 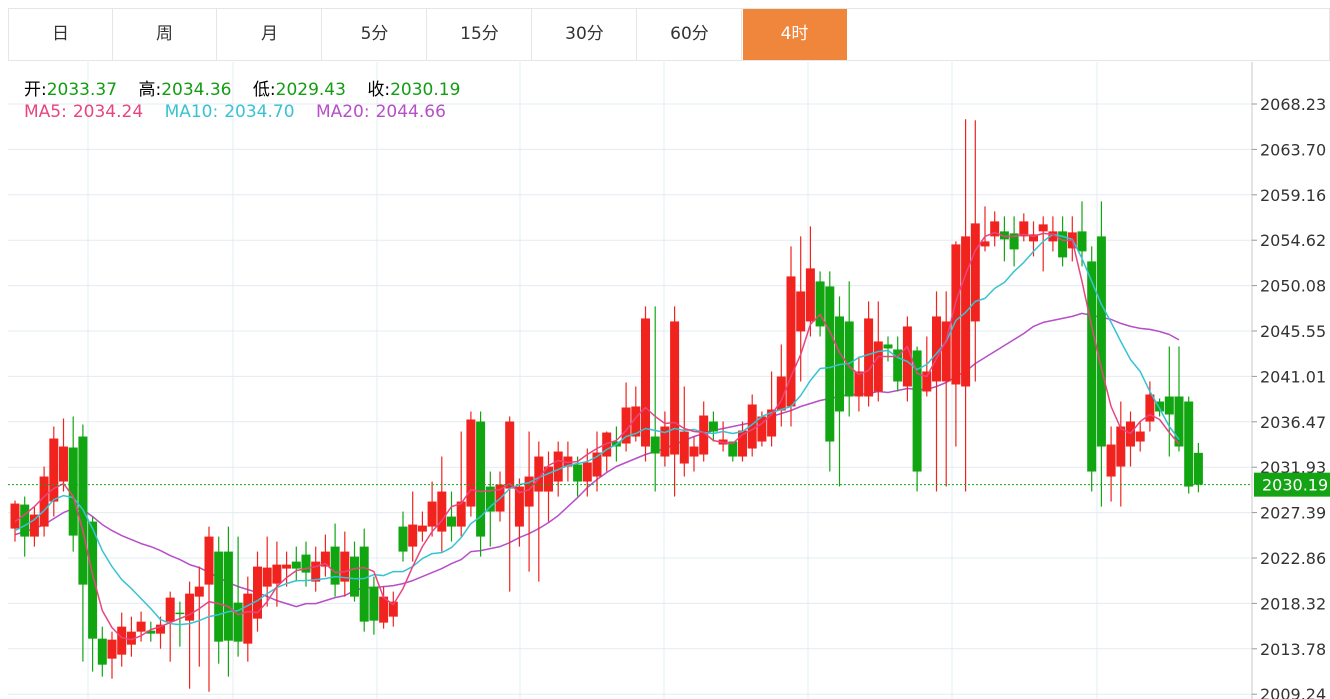 What do you see at coordinates (690, 34) in the screenshot?
I see `tab-60min: 60分` at bounding box center [690, 34].